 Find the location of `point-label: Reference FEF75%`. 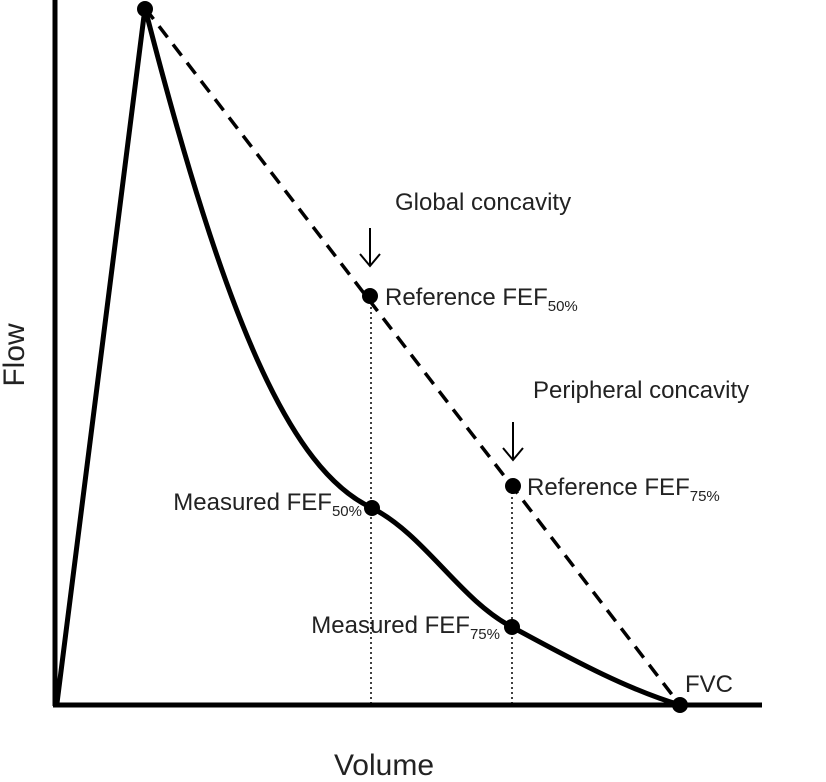

point-label: Reference FEF75% is located at coordinates (623, 489).